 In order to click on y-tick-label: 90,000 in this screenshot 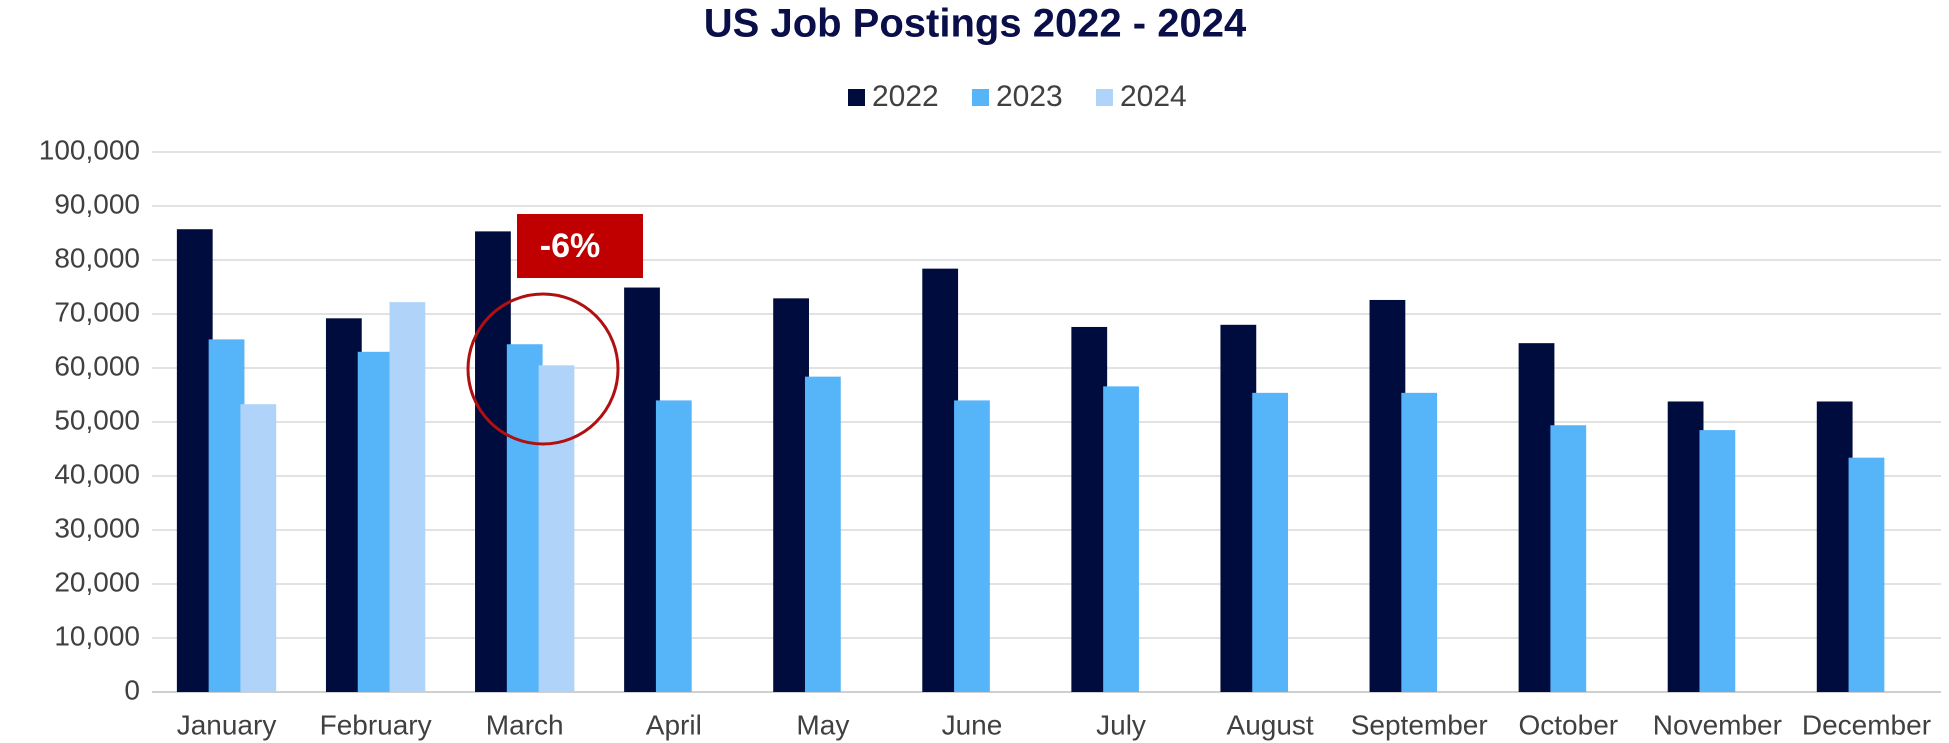, I will do `click(97, 203)`.